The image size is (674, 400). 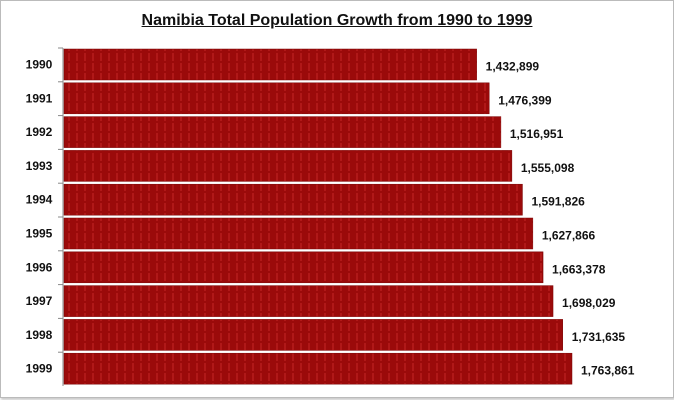 What do you see at coordinates (39, 234) in the screenshot?
I see `y-tick-label: 1995` at bounding box center [39, 234].